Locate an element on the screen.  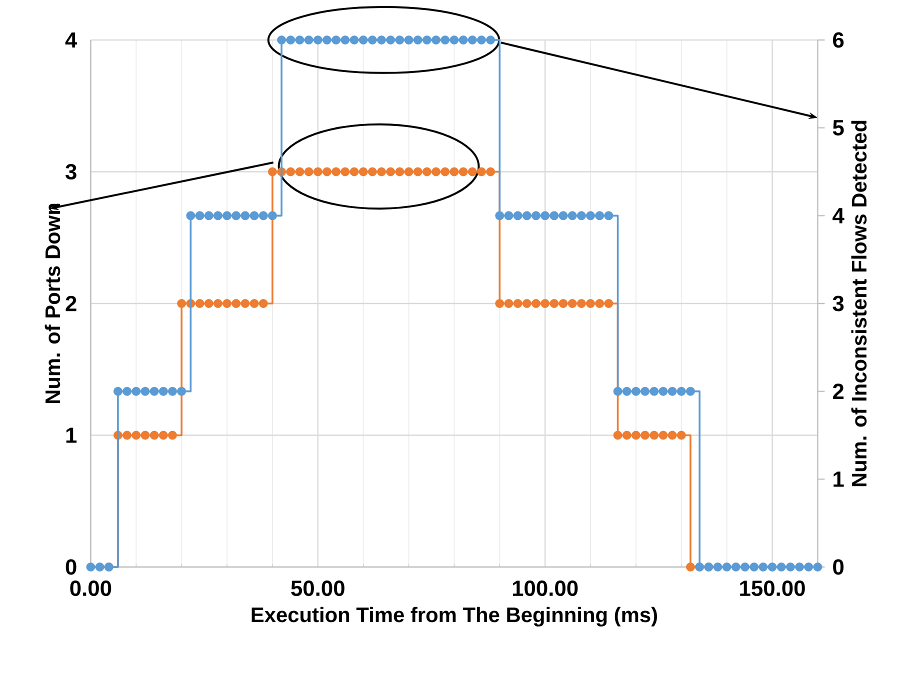
y2-tick-label: 3 is located at coordinates (838, 304).